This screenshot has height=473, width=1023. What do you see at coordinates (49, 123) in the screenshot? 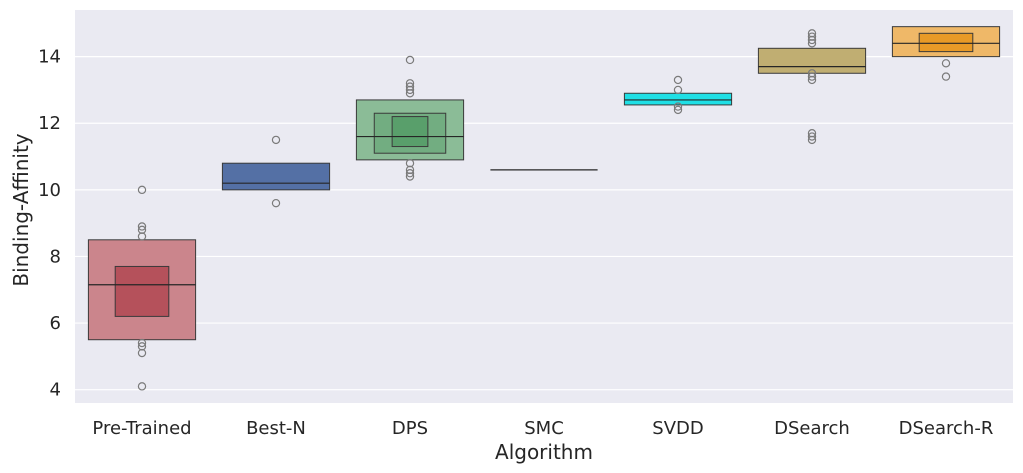
I see `y-tick-label: 12` at bounding box center [49, 123].